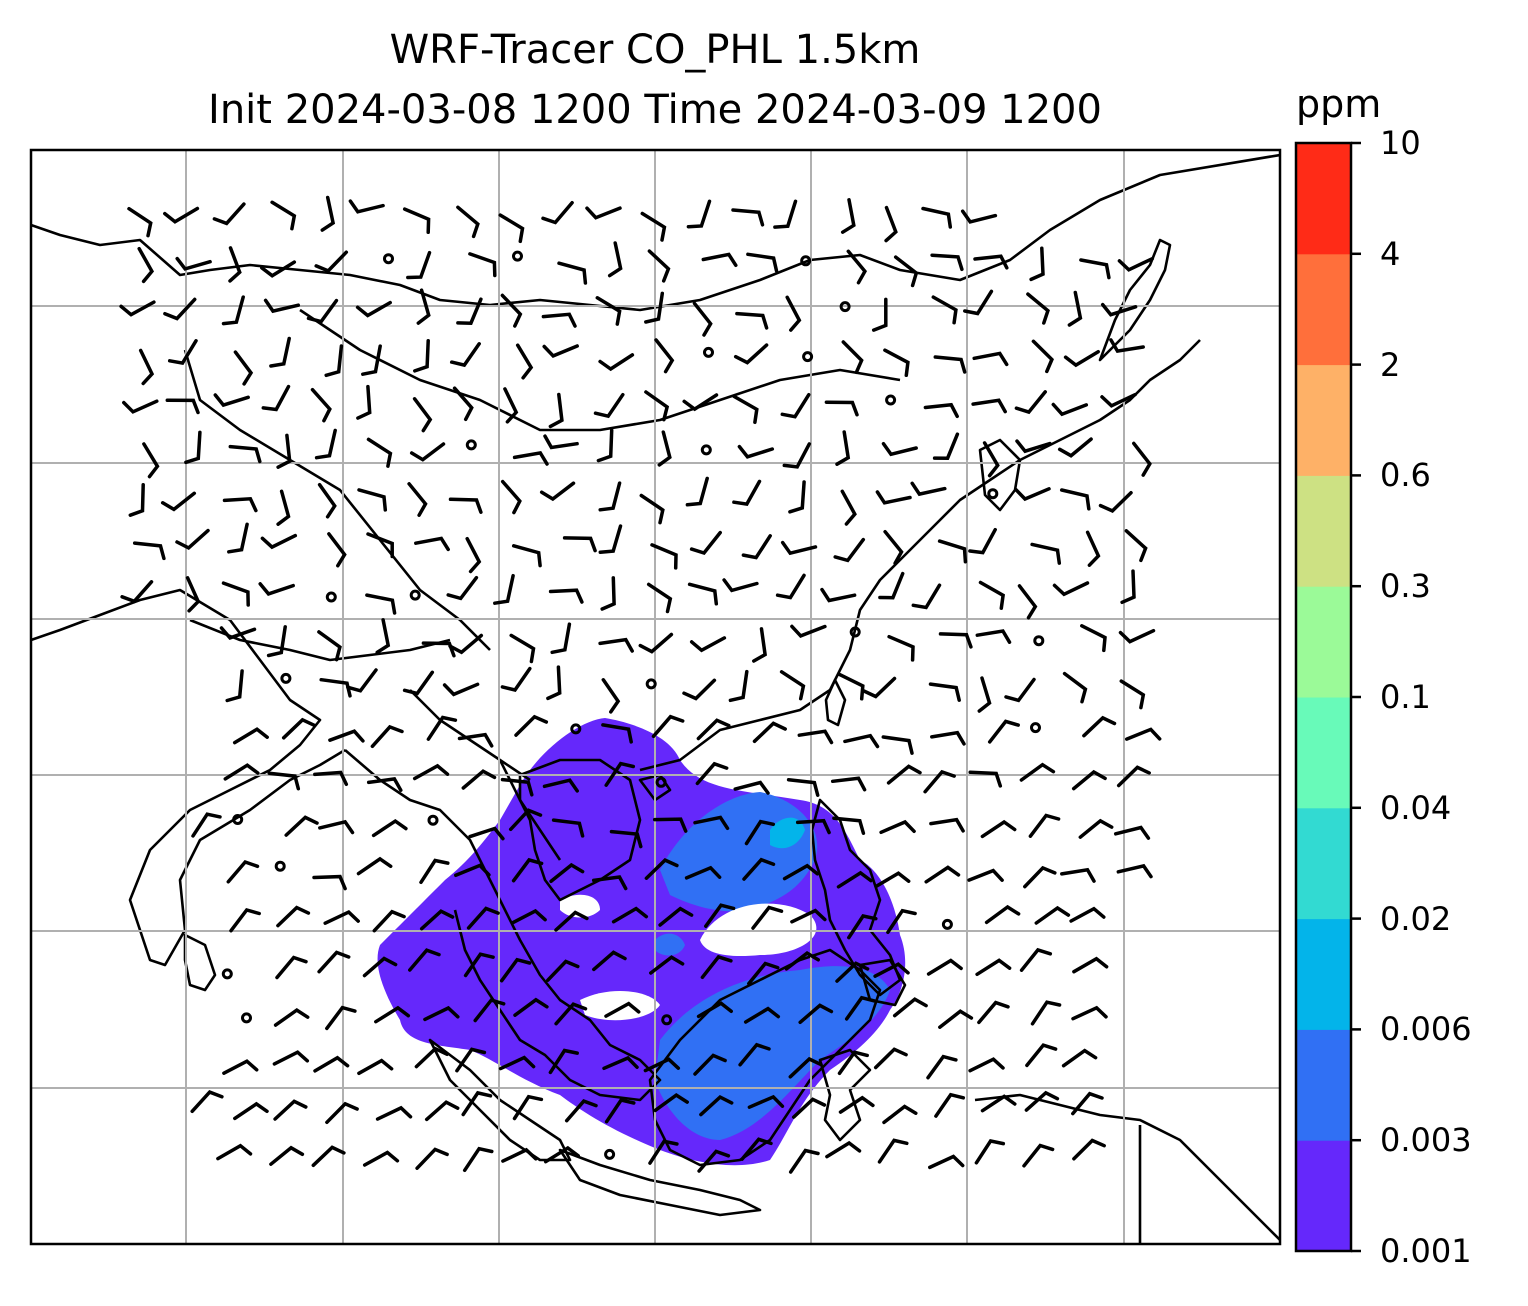 Image resolution: width=1528 pixels, height=1306 pixels. What do you see at coordinates (845, 1095) in the screenshot?
I see `coastline-sulawesi` at bounding box center [845, 1095].